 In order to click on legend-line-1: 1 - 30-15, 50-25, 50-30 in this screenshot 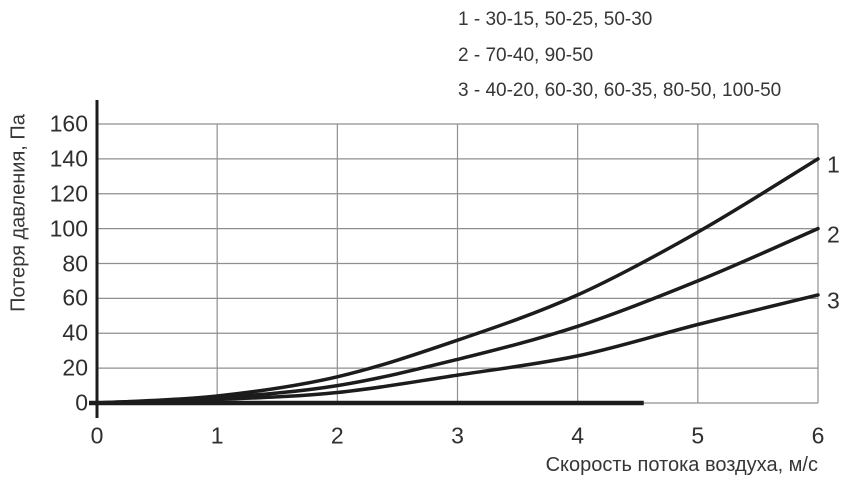, I will do `click(555, 19)`.